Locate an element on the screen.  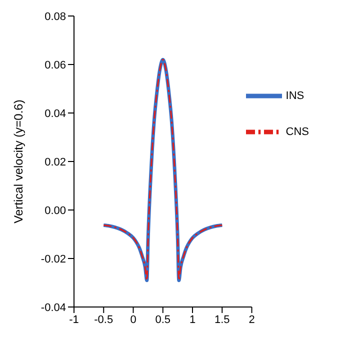
y-tick-label: -0.04 is located at coordinates (53, 308).